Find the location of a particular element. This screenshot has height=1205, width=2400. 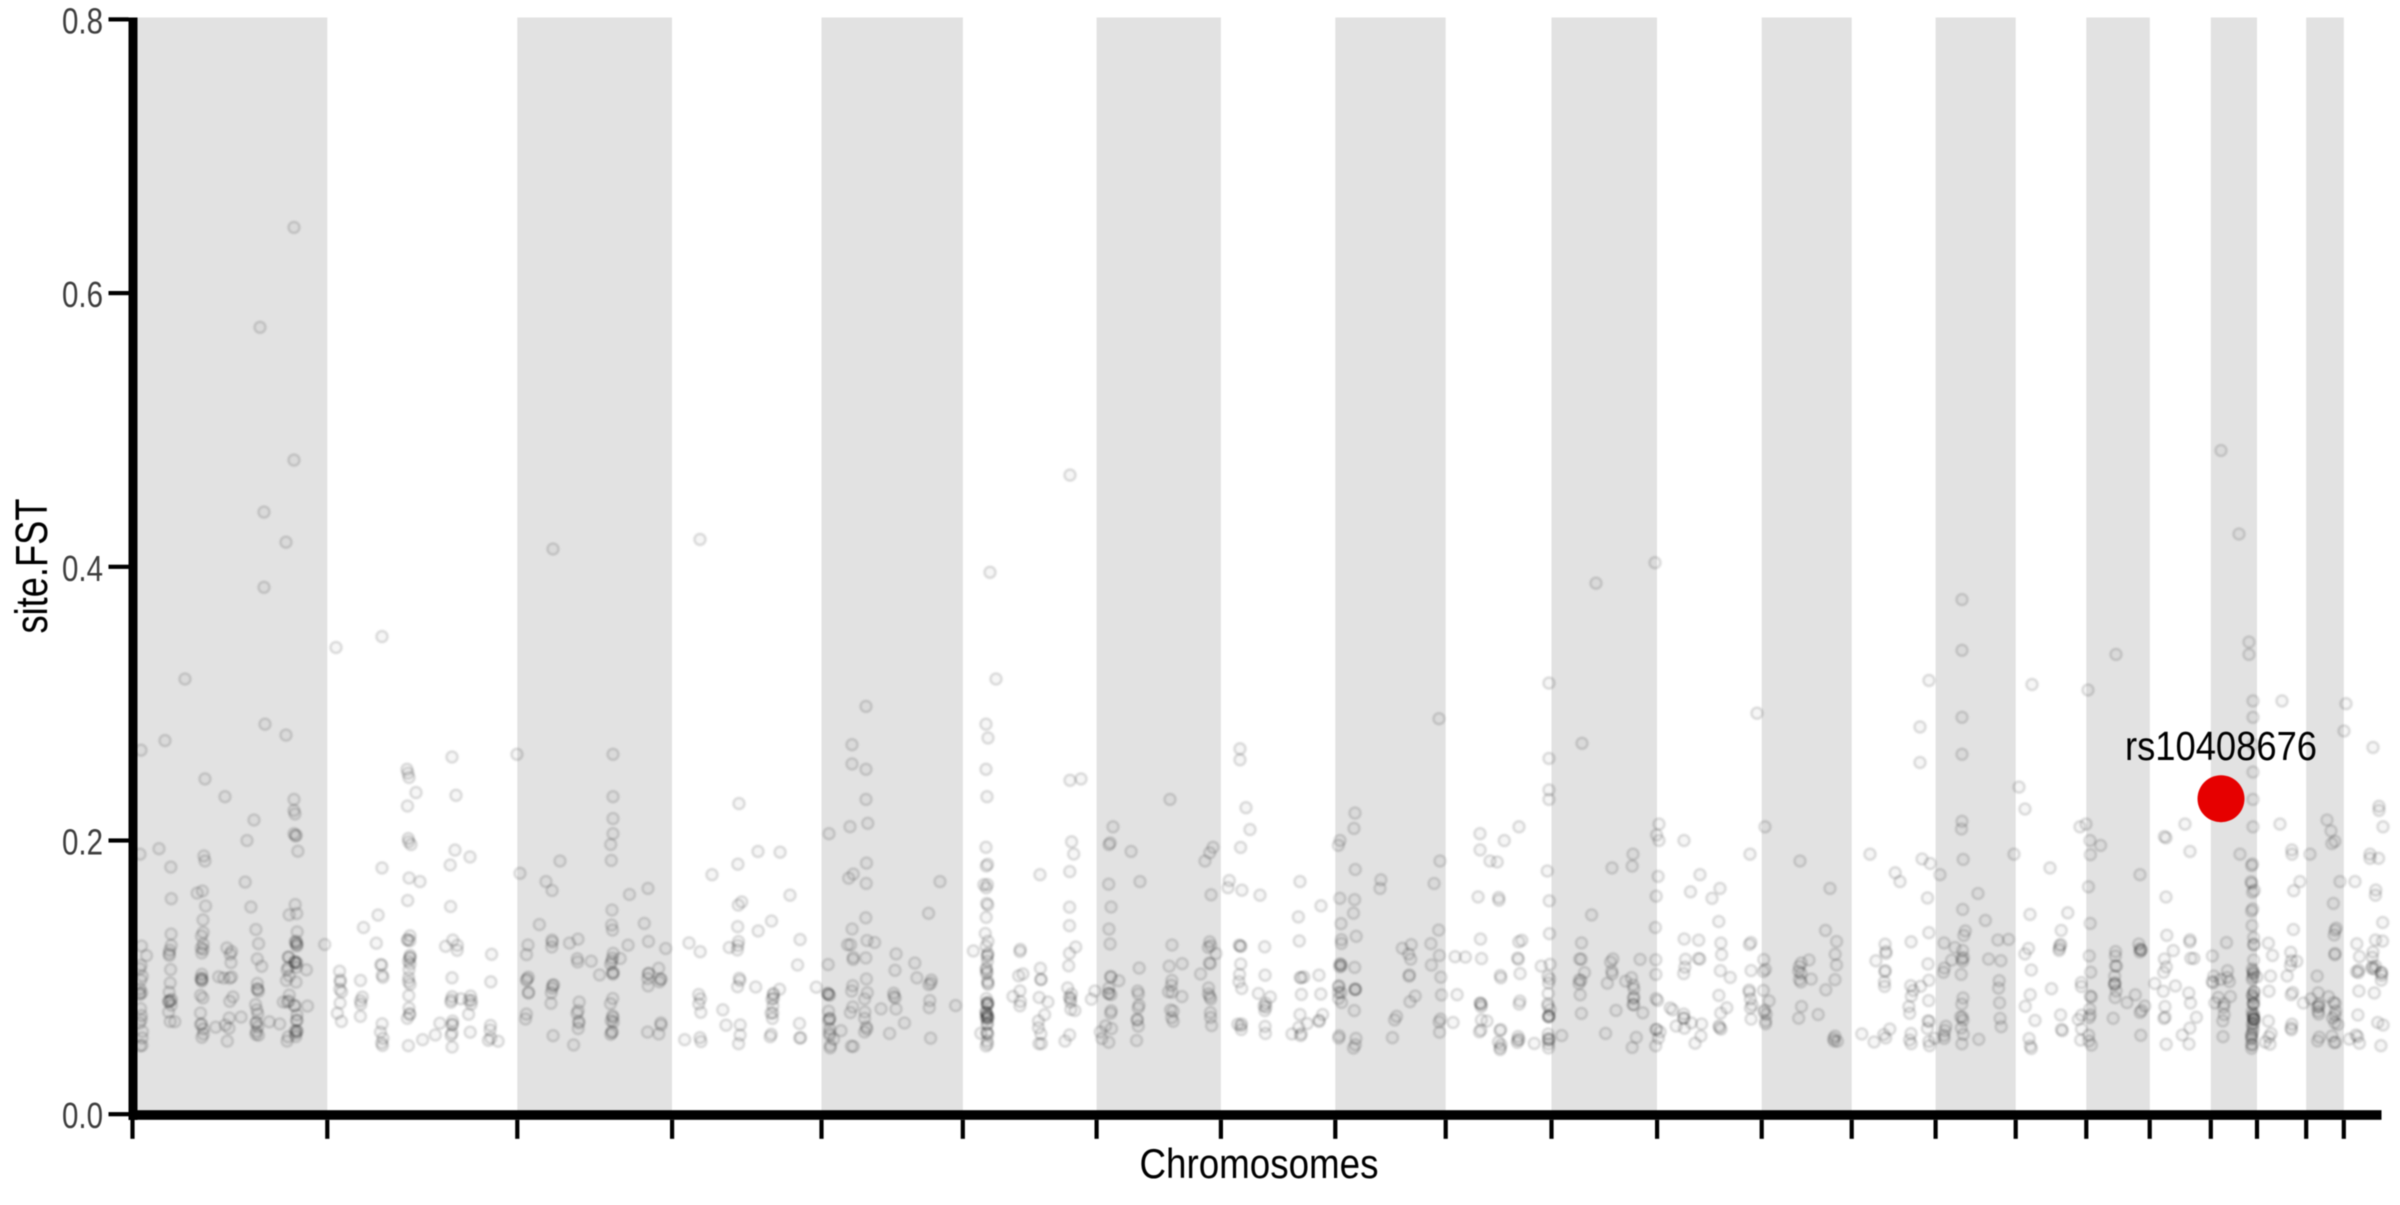

svg-text: 0.0 is located at coordinates (82, 1115).